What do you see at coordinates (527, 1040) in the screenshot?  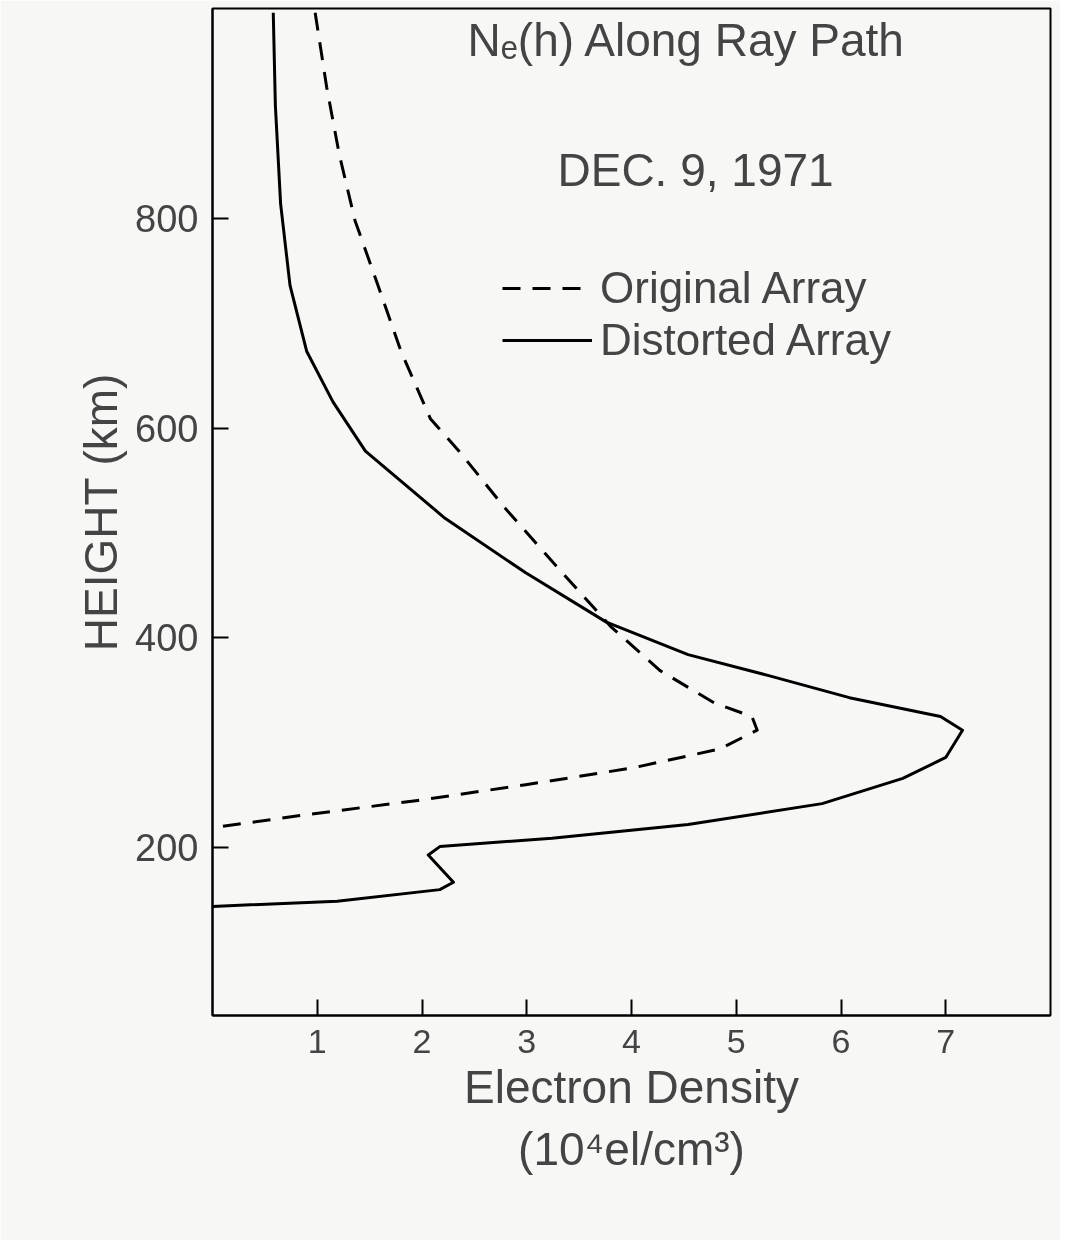 I see `x-tick-label: 3` at bounding box center [527, 1040].